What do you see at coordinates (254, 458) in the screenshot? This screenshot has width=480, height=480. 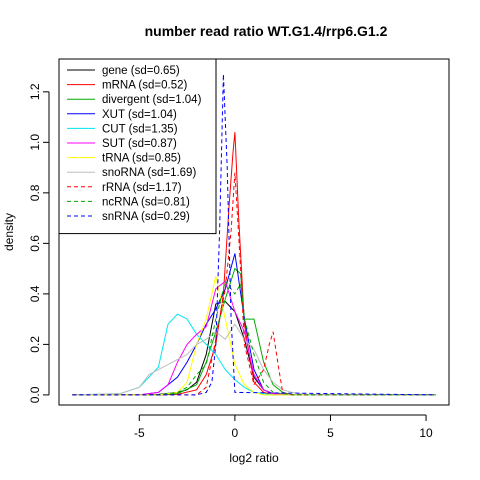 I see `x-axis-label: log2 ratio` at bounding box center [254, 458].